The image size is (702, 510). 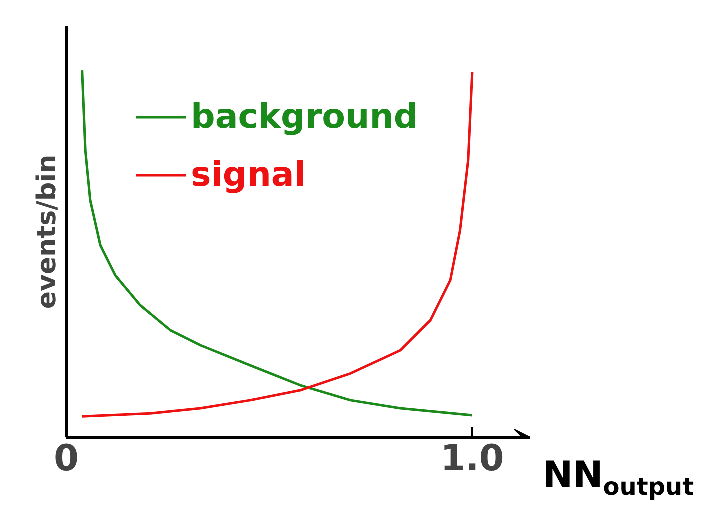 I want to click on legend-label: signal, so click(x=248, y=175).